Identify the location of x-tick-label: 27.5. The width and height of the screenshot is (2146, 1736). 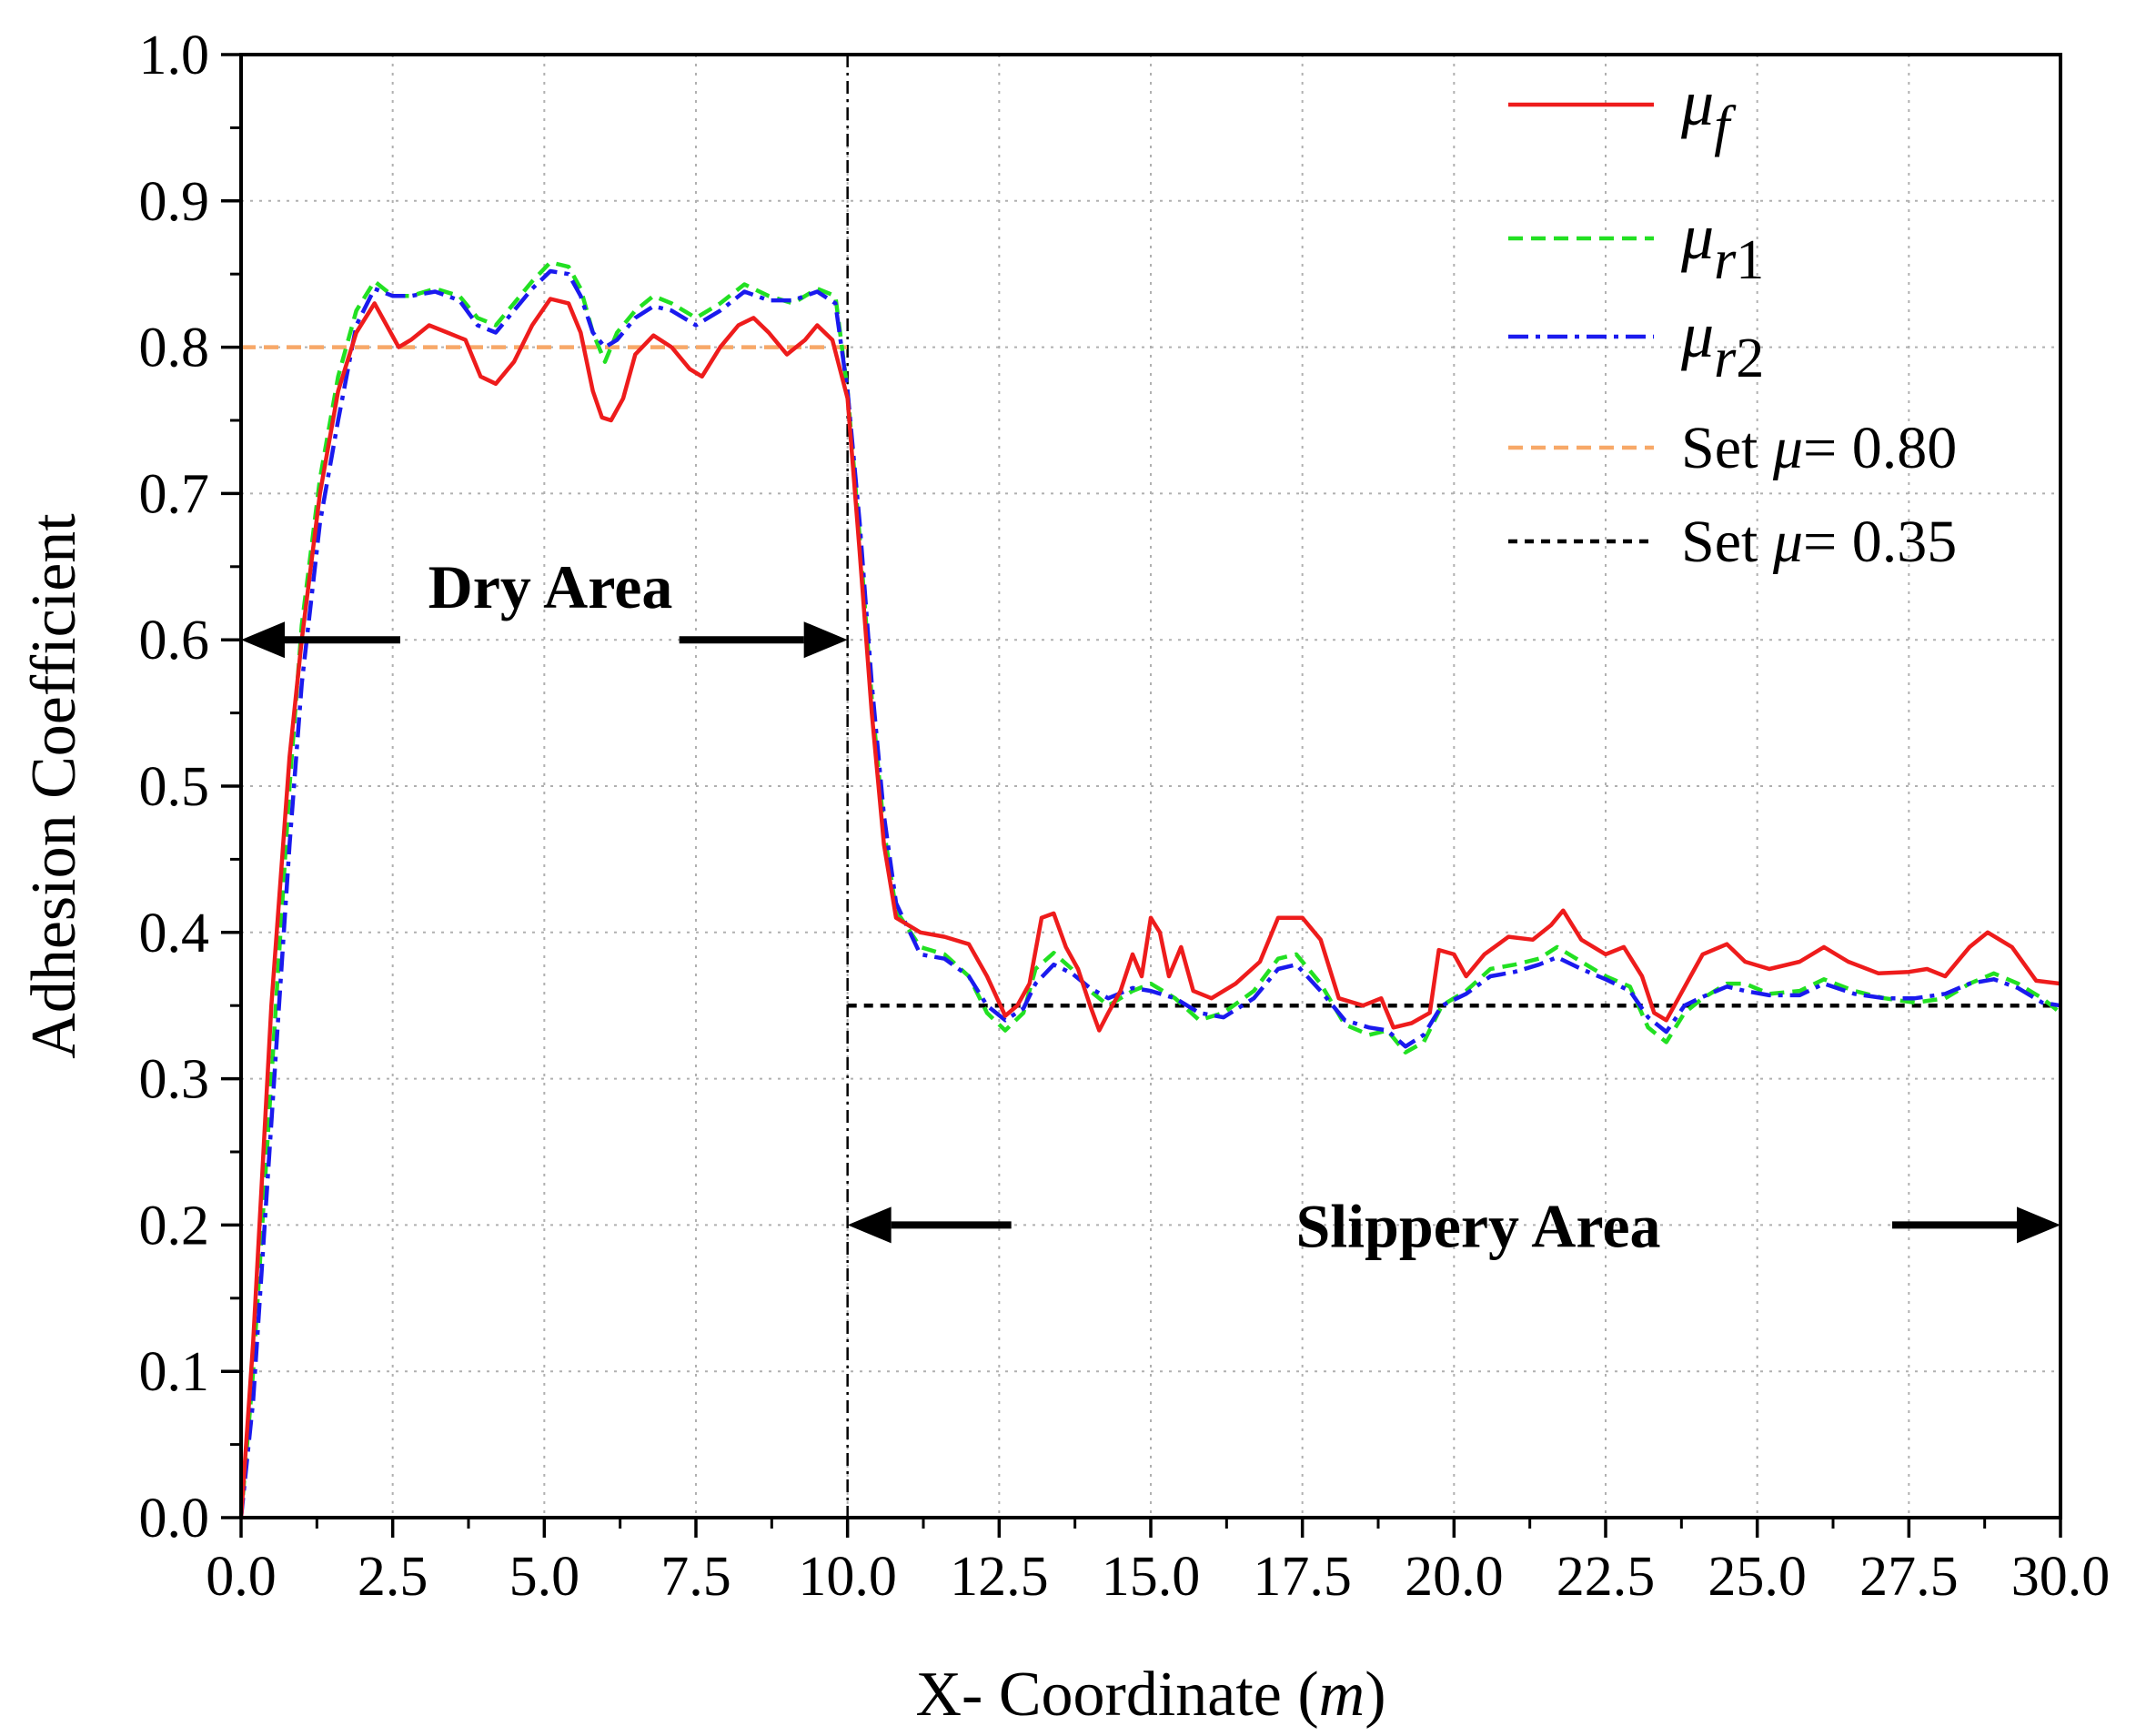
(1909, 1577).